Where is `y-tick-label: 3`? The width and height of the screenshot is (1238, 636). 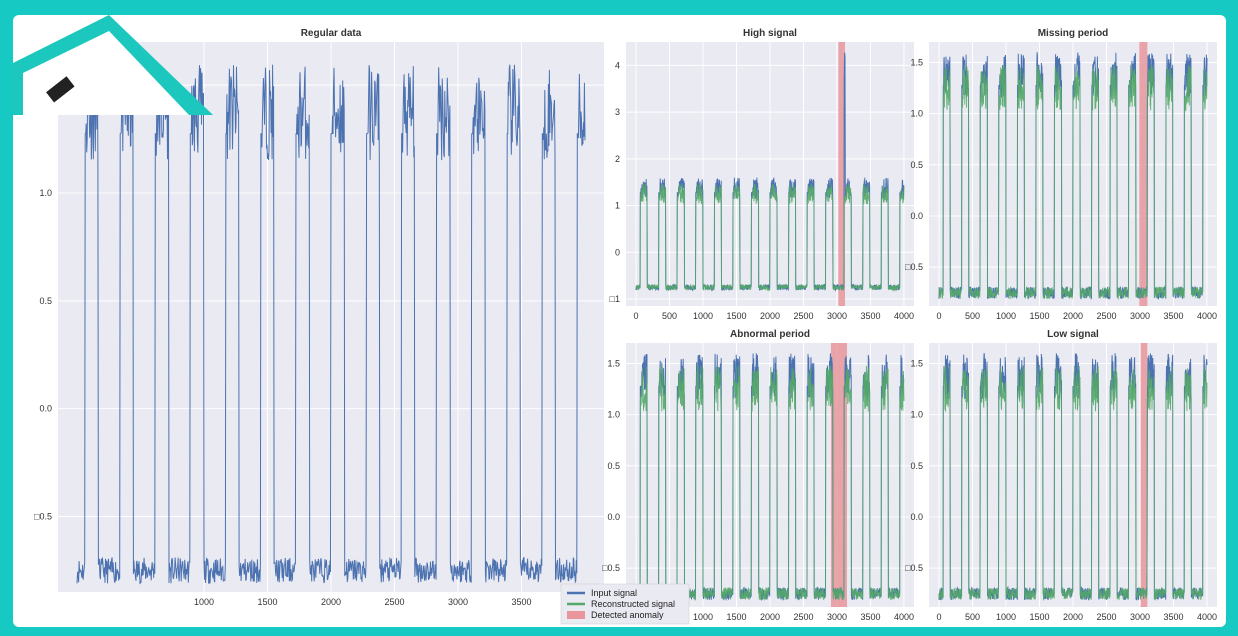
y-tick-label: 3 is located at coordinates (617, 112).